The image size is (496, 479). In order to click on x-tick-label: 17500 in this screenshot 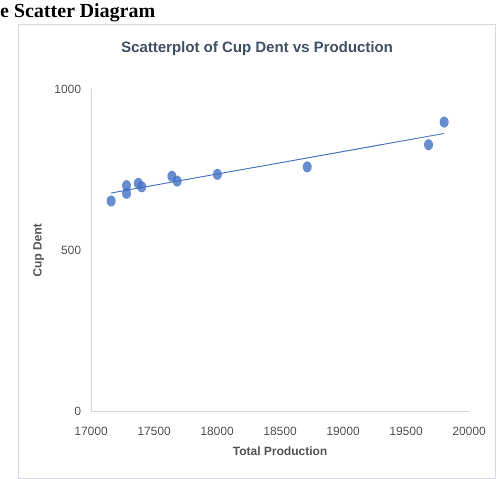, I will do `click(154, 431)`.